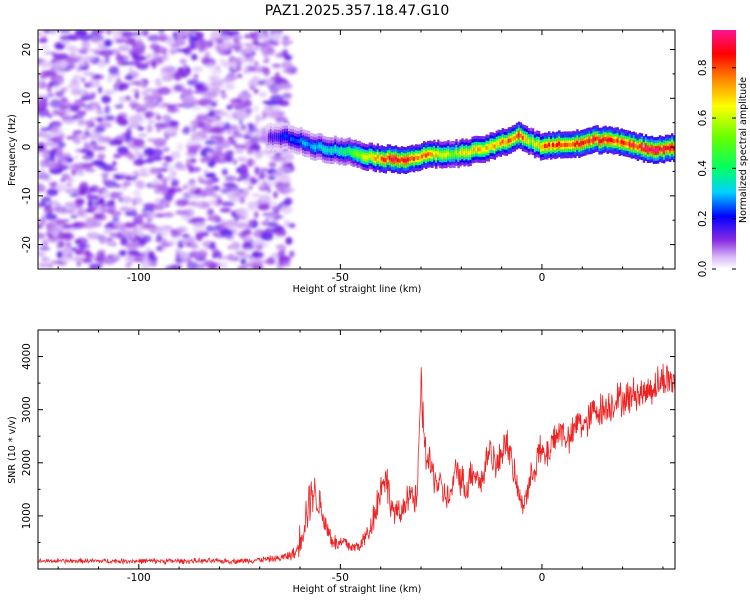 The image size is (750, 600). I want to click on spectrogram-ylabel: Frequency (Hz), so click(12, 150).